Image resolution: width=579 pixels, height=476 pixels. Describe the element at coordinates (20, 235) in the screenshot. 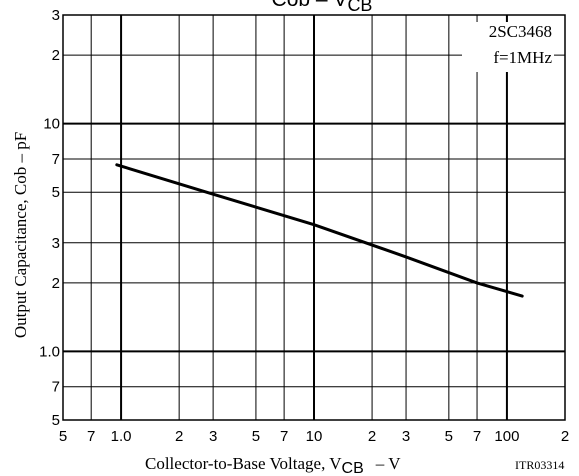

I see `y-axis-label: Output Capacitance, Cob – pF` at that location.